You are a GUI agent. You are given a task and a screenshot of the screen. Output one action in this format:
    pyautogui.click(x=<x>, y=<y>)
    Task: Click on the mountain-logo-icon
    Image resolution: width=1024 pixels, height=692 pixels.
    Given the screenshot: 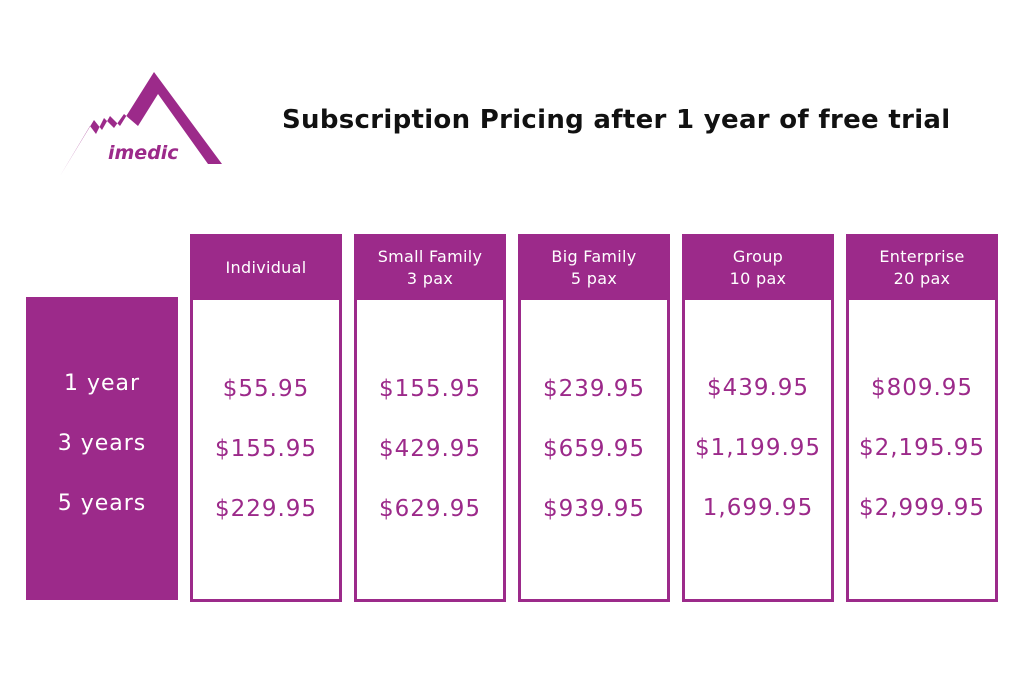 What is the action you would take?
    pyautogui.click(x=141, y=124)
    